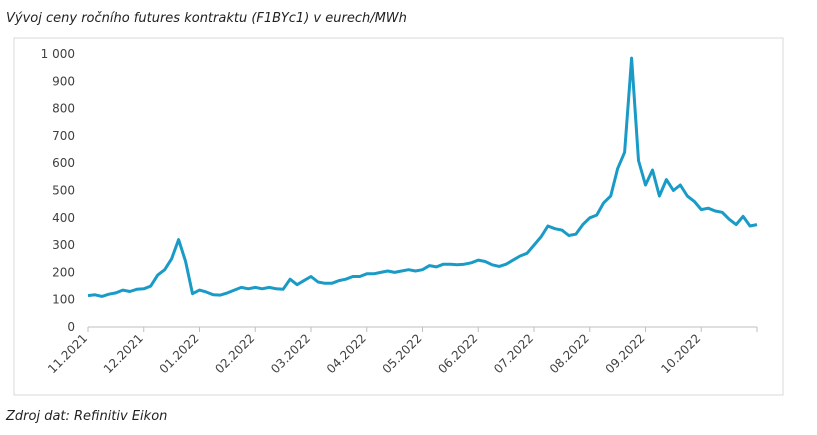 This screenshot has width=817, height=435. What do you see at coordinates (58, 54) in the screenshot?
I see `y-tick-label: 1 000` at bounding box center [58, 54].